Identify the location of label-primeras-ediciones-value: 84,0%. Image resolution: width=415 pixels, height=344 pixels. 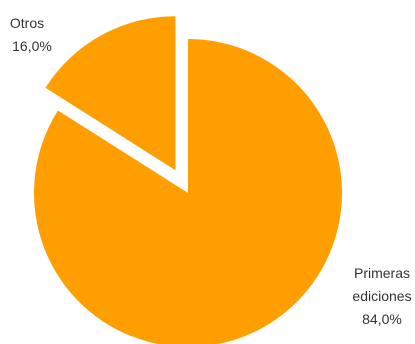
(382, 319).